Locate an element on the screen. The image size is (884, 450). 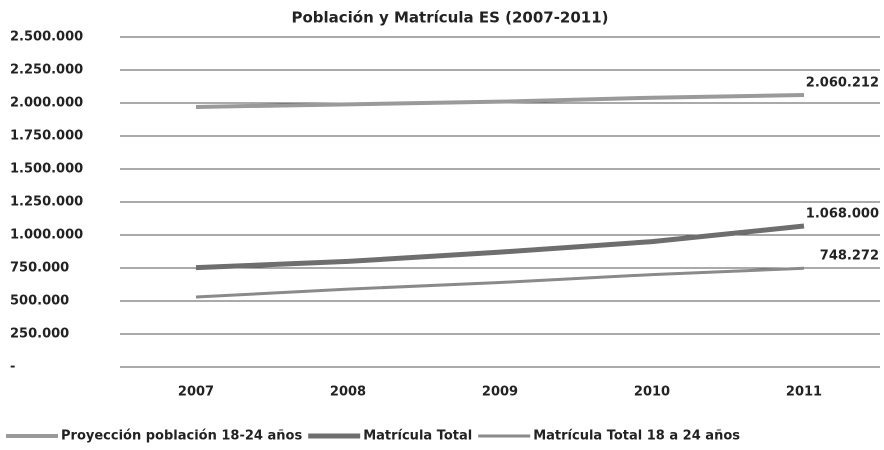
y-tick-label: - is located at coordinates (12, 367).